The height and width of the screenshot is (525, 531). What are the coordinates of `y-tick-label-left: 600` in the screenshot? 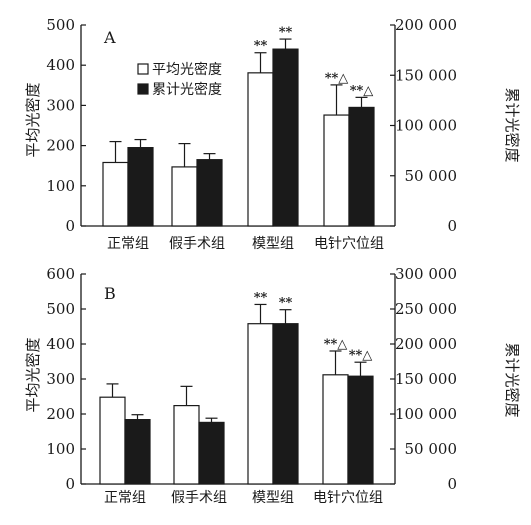 It's located at (60, 274).